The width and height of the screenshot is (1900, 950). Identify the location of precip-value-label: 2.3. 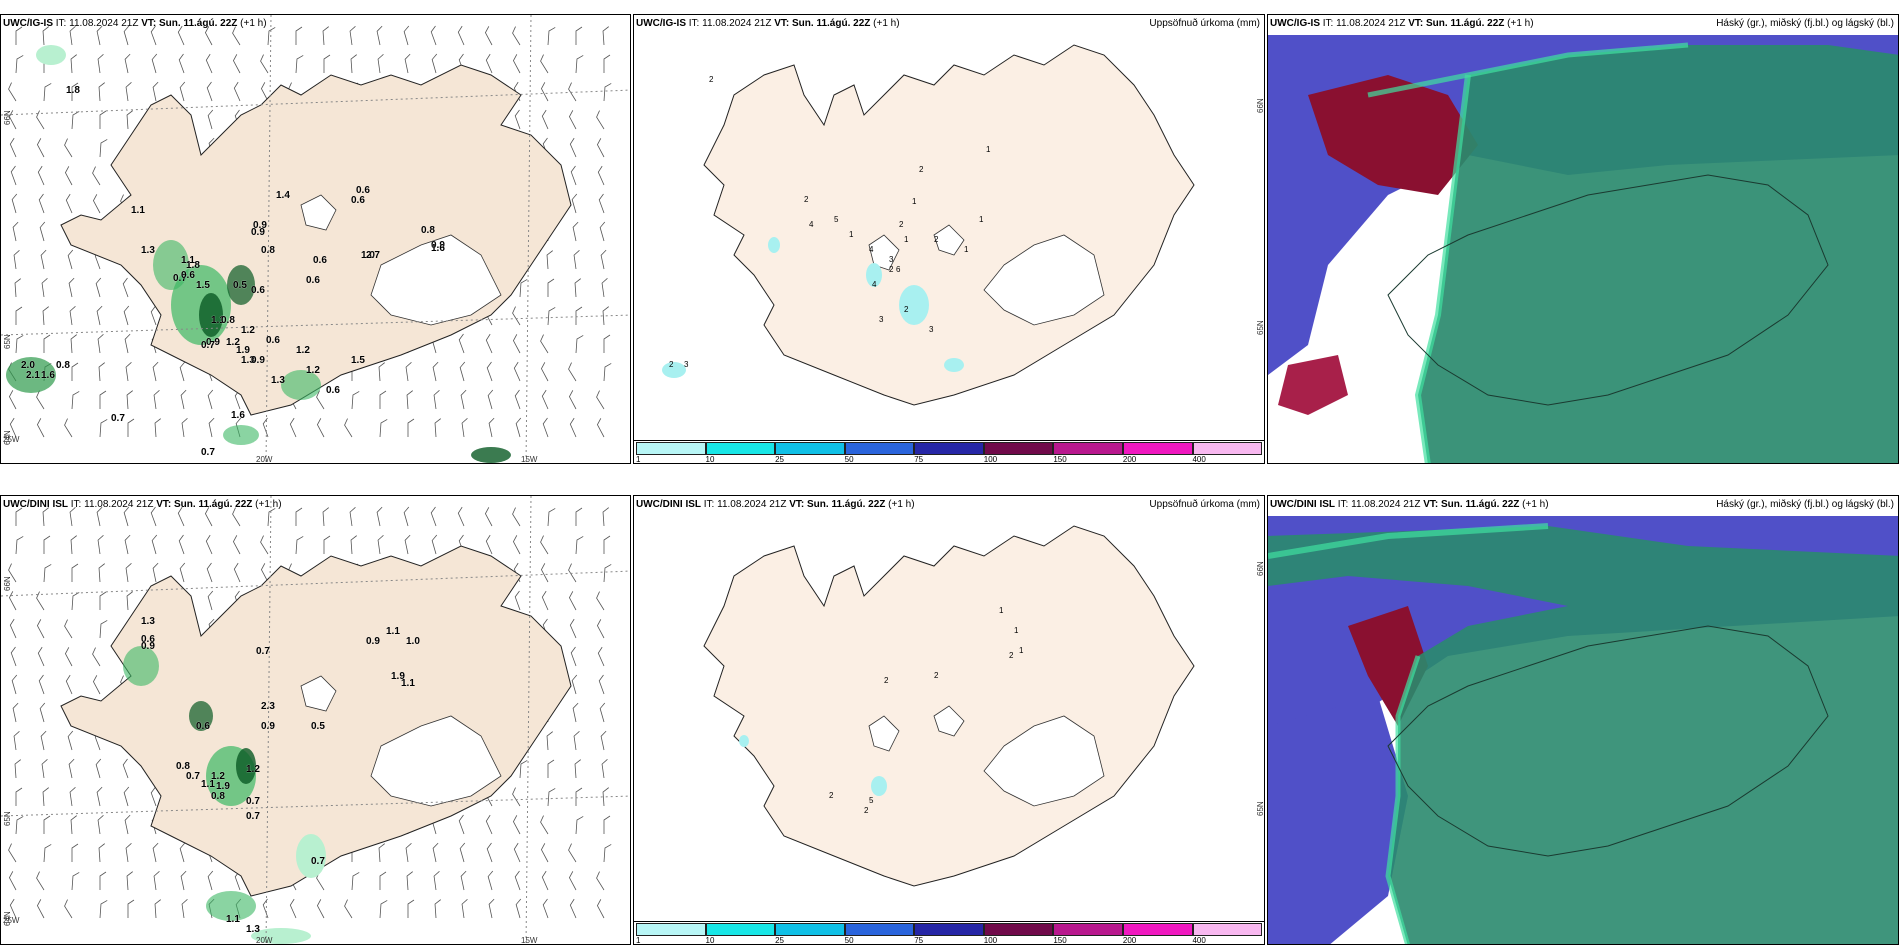
(268, 706).